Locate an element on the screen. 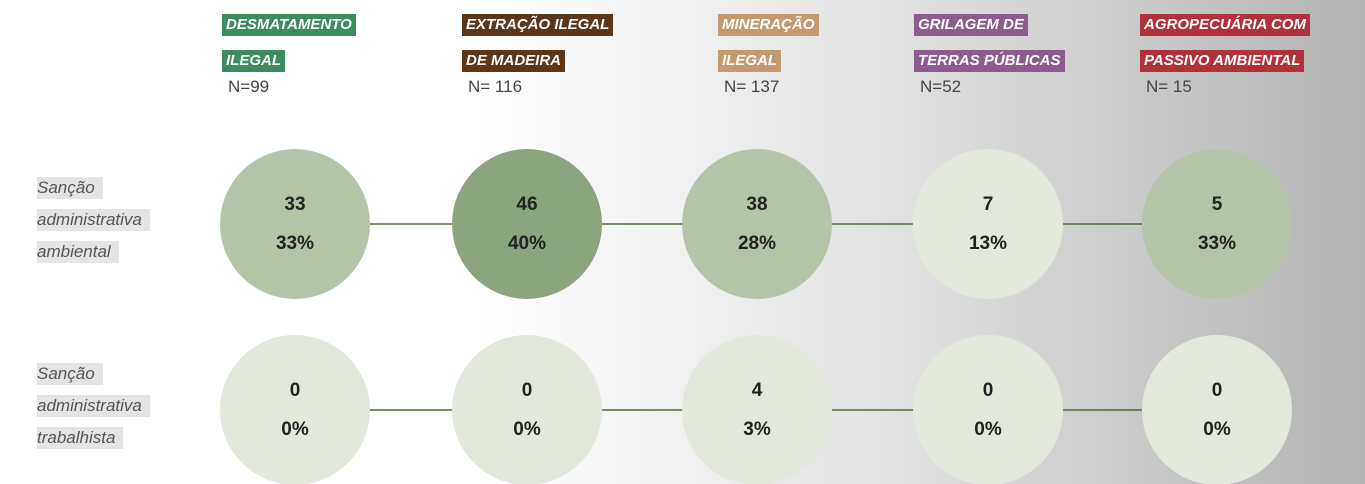  column-label: MINERAÇÃO is located at coordinates (768, 25).